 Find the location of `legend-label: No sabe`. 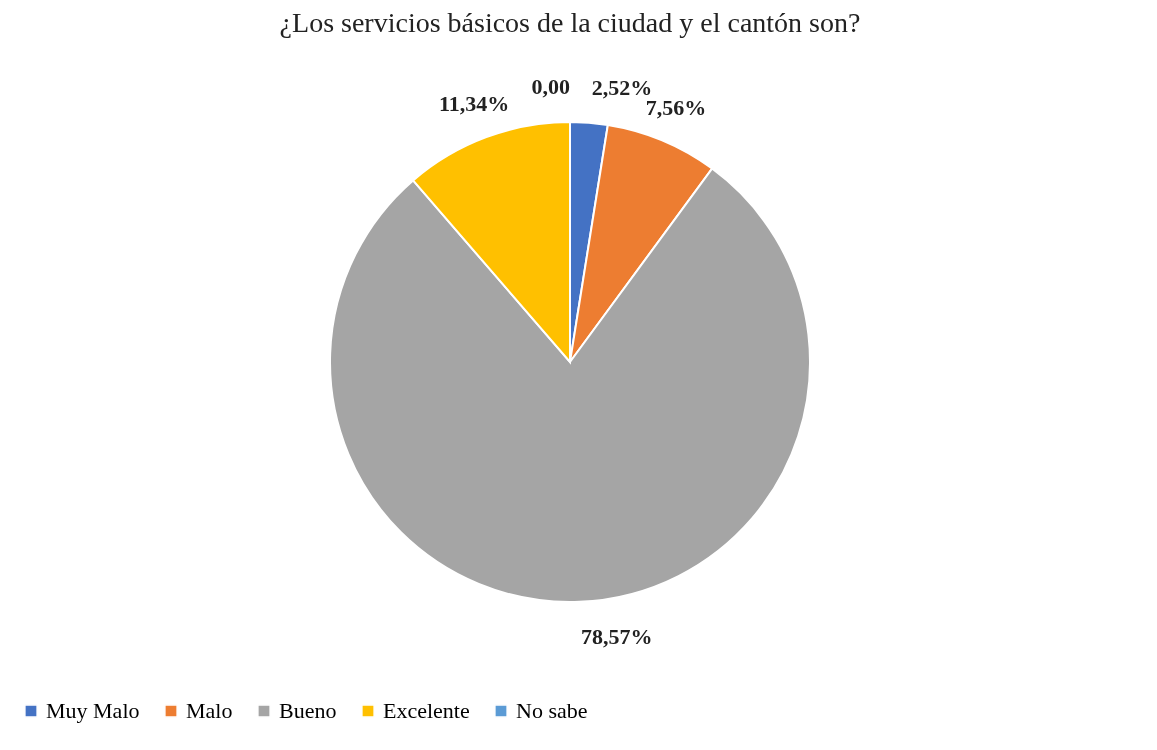

legend-label: No sabe is located at coordinates (552, 710).